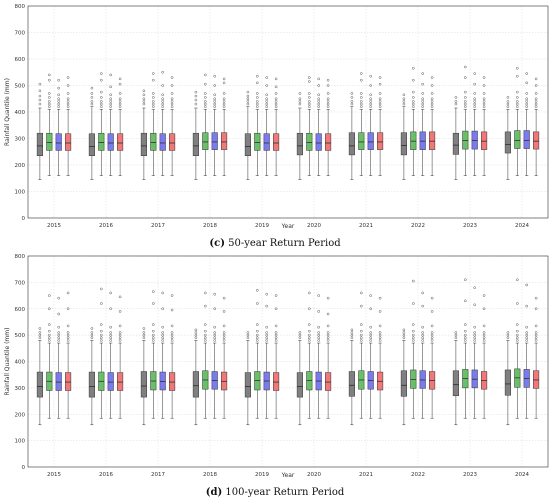  I want to click on caption-letter: (d), so click(214, 492).